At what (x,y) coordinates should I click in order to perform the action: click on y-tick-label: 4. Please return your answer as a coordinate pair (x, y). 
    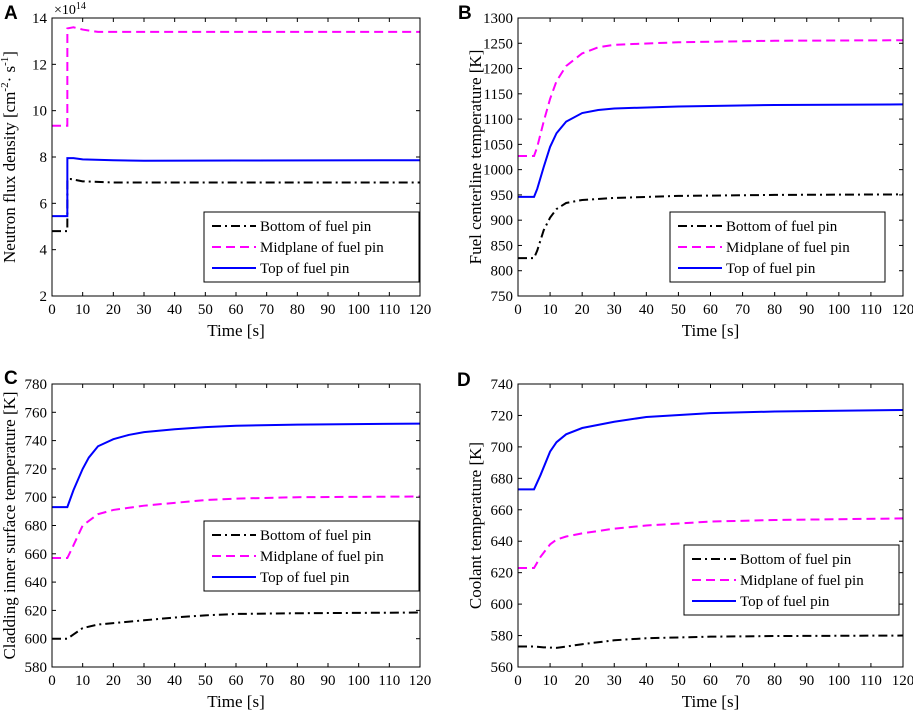
    Looking at the image, I should click on (44, 251).